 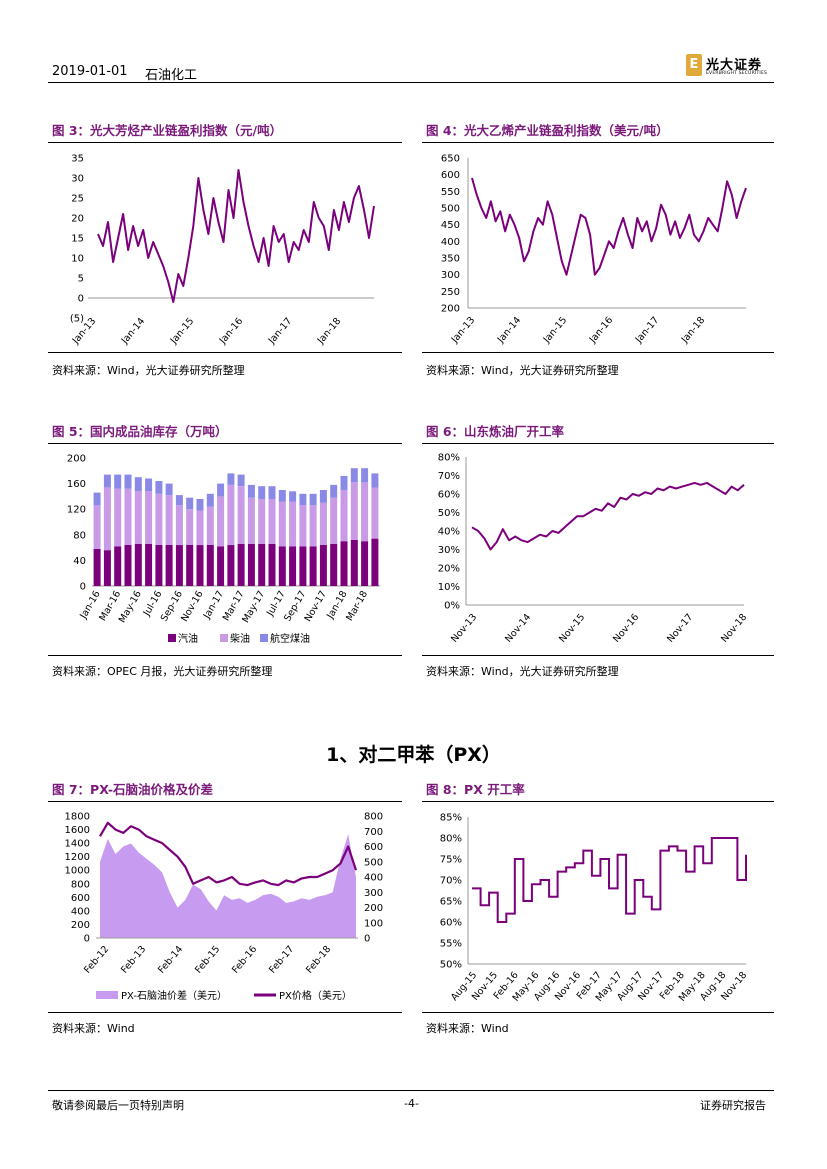 I want to click on figure-5-title: 图 5：国内成品油库存（万吨）, so click(x=140, y=431).